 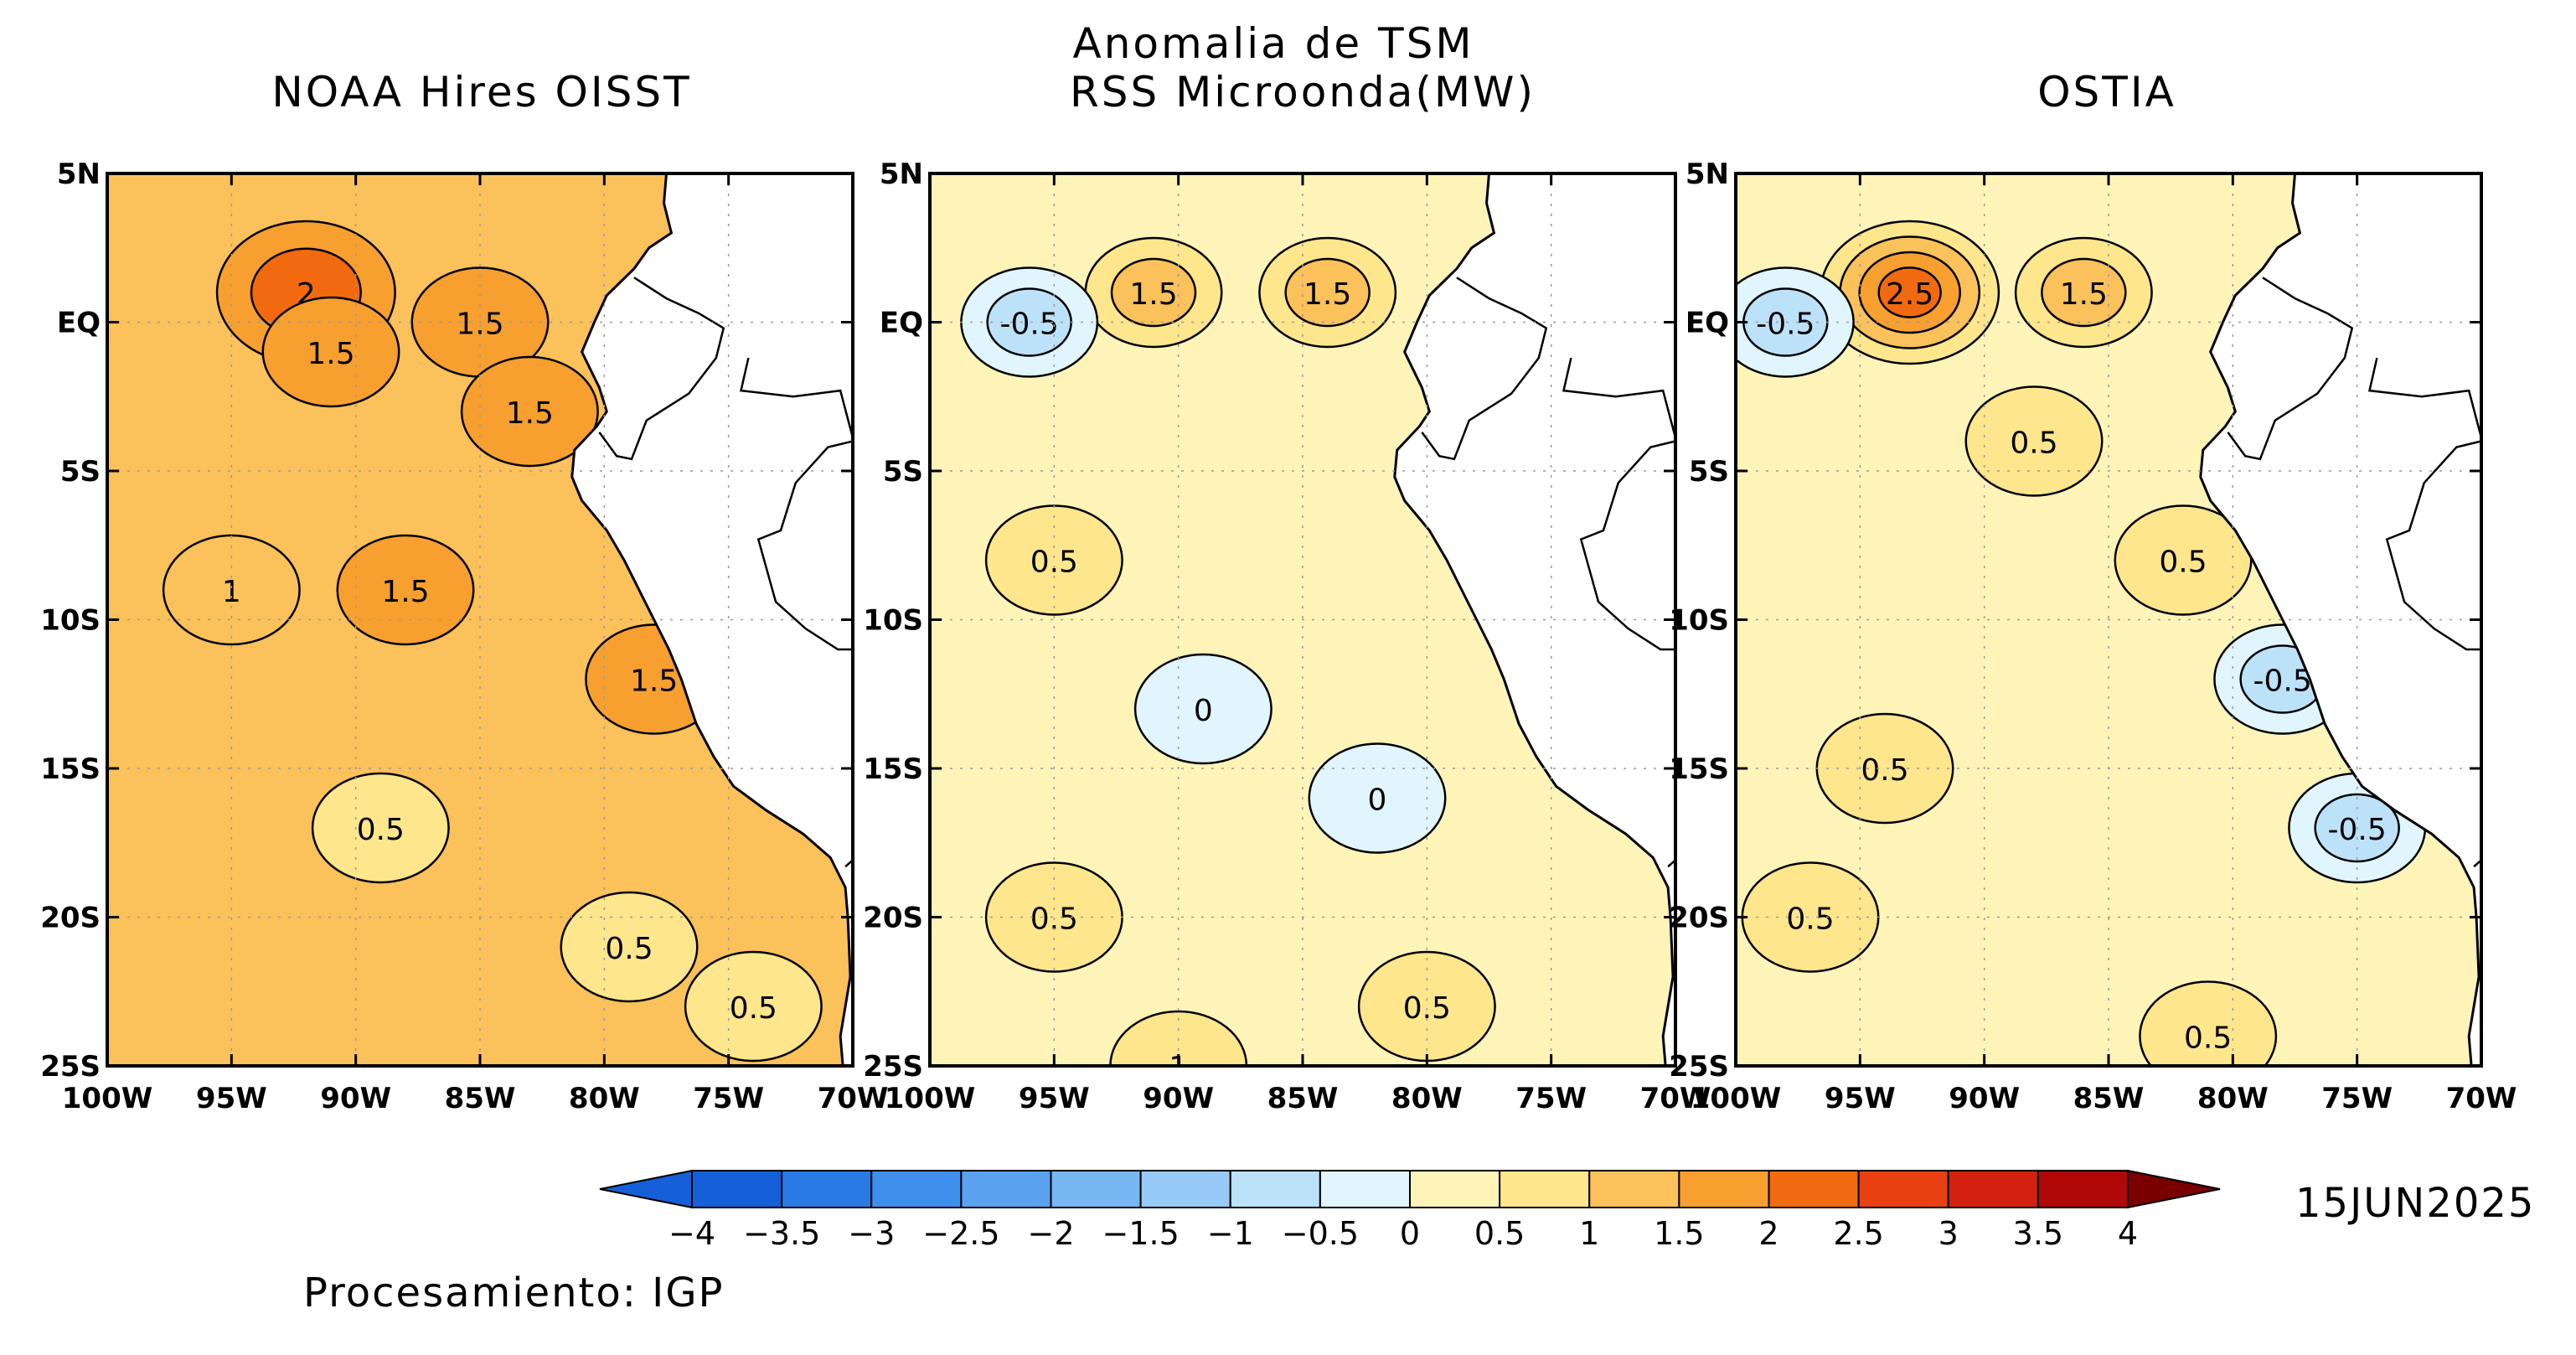 What do you see at coordinates (692, 1233) in the screenshot?
I see `colorbar-tick-label: −4` at bounding box center [692, 1233].